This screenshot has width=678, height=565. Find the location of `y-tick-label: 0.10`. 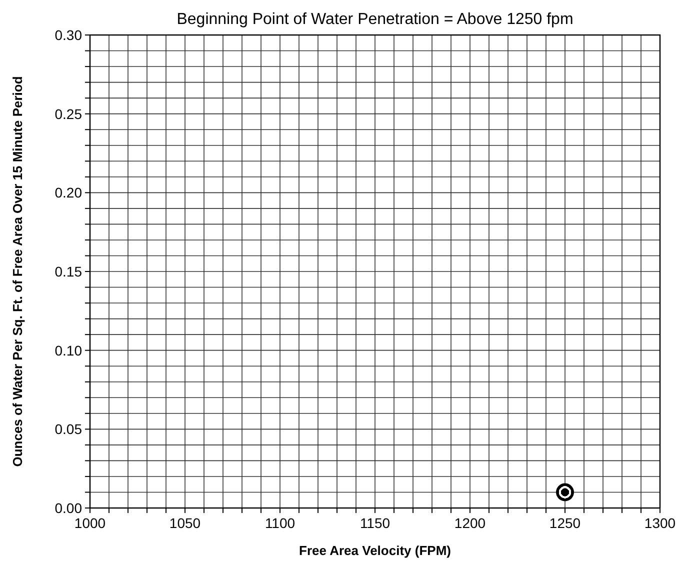

y-tick-label: 0.10 is located at coordinates (68, 350).